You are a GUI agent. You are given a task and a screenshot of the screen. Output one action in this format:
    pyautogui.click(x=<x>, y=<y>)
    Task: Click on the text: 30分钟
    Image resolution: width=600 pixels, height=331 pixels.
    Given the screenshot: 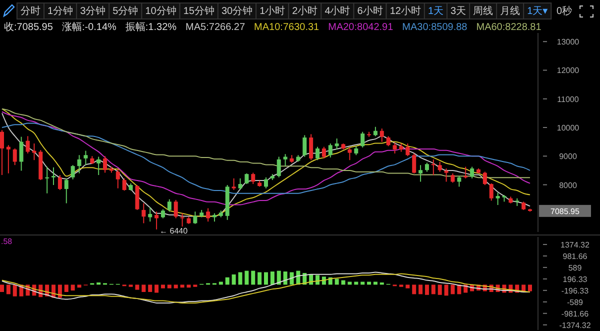 What is the action you would take?
    pyautogui.click(x=237, y=11)
    